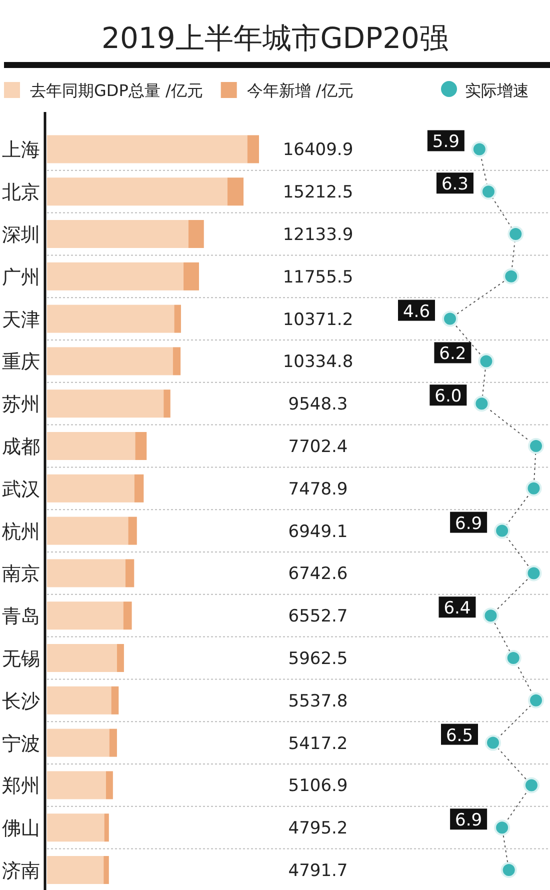 The height and width of the screenshot is (890, 550). I want to click on y-tick-label: 成都, so click(21, 447).